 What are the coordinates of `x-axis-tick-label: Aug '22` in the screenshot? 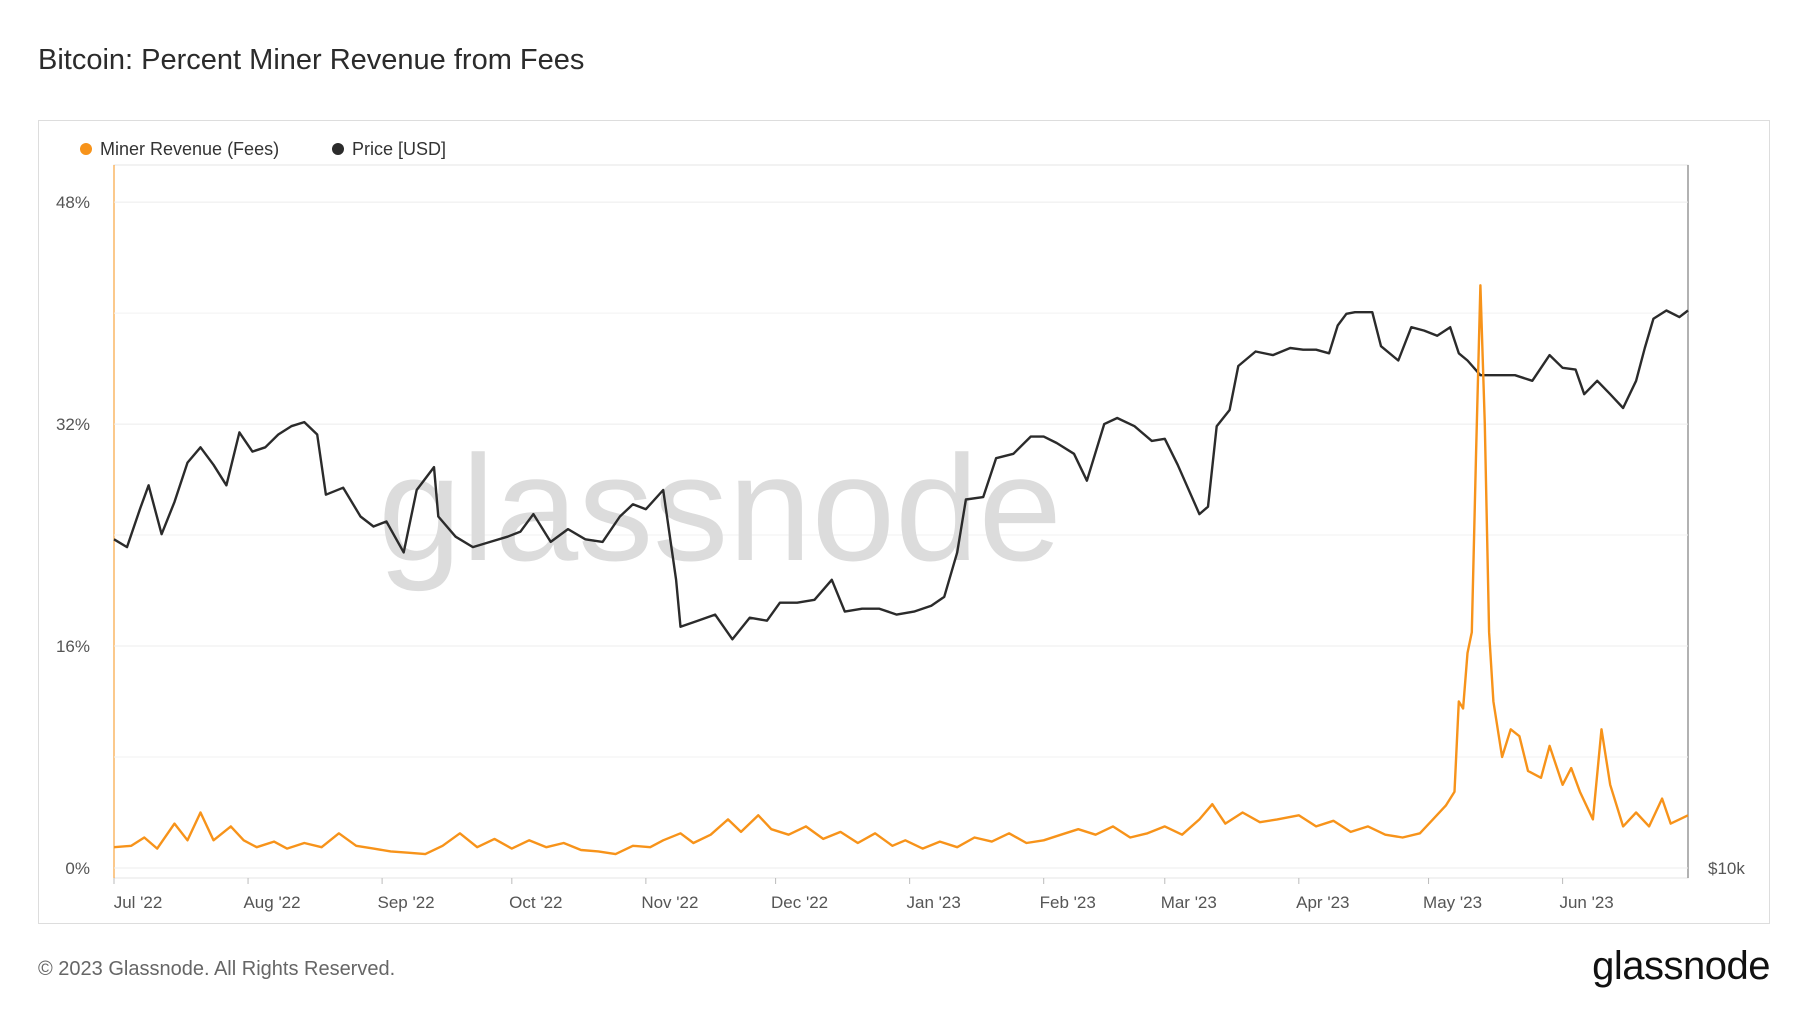 It's located at (271, 902).